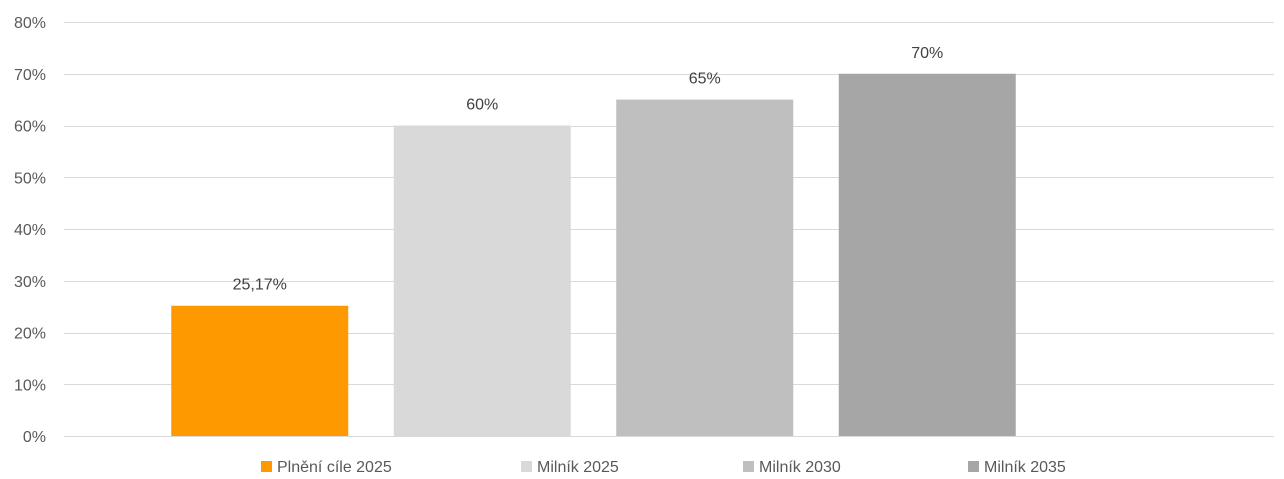  What do you see at coordinates (578, 467) in the screenshot?
I see `legend-label-2: Milník 2025` at bounding box center [578, 467].